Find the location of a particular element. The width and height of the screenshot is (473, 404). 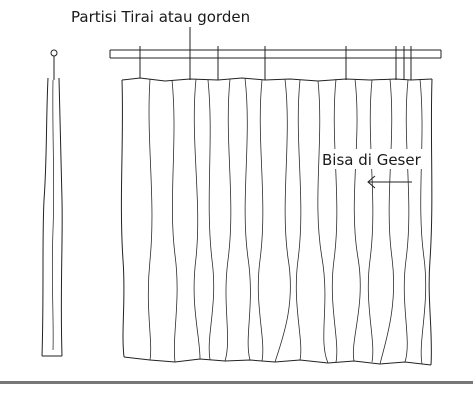

curtain-hooks is located at coordinates (275, 63).